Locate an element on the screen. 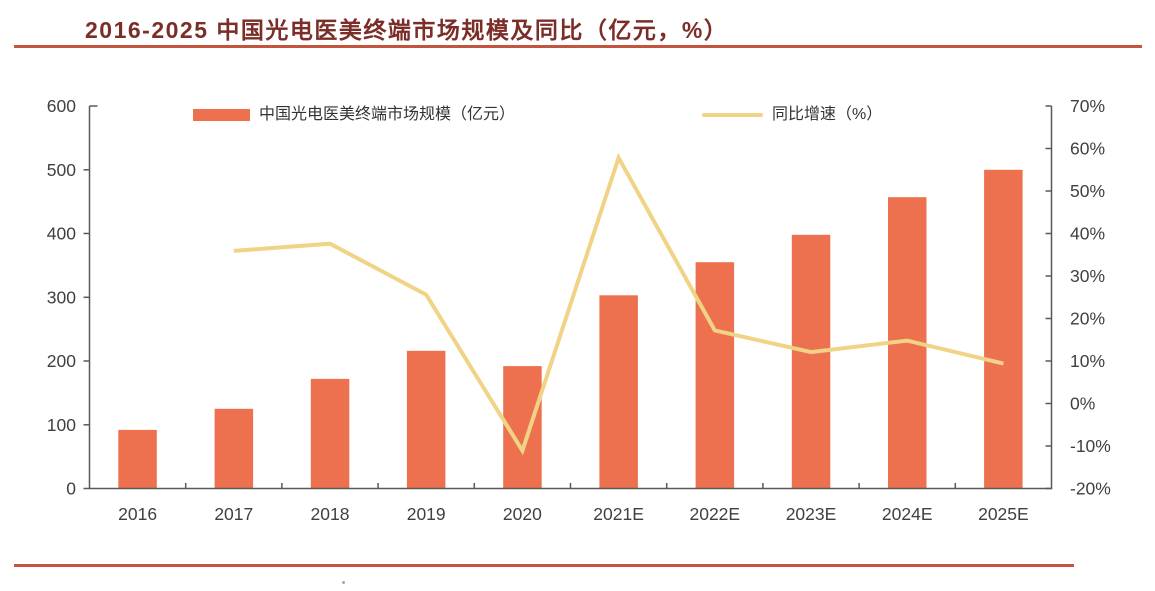  x-axis-label-2021E: 2021E is located at coordinates (618, 514).